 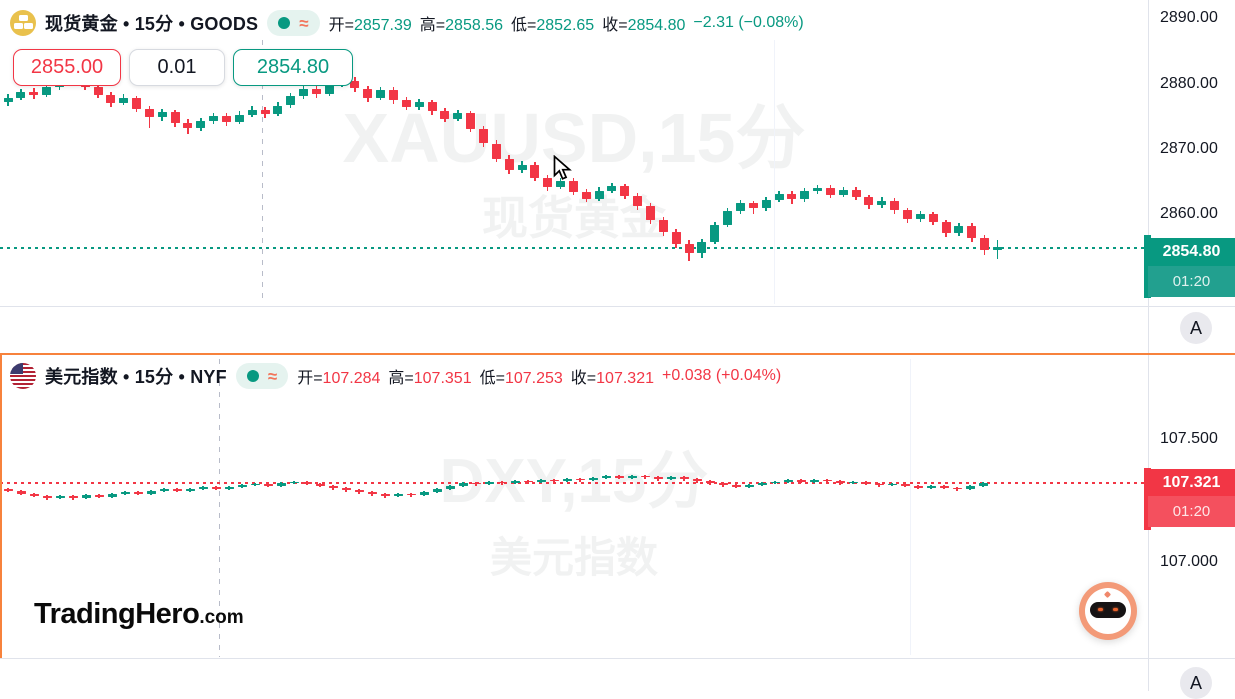 I want to click on auto-scale-button-gold: A, so click(x=1196, y=328).